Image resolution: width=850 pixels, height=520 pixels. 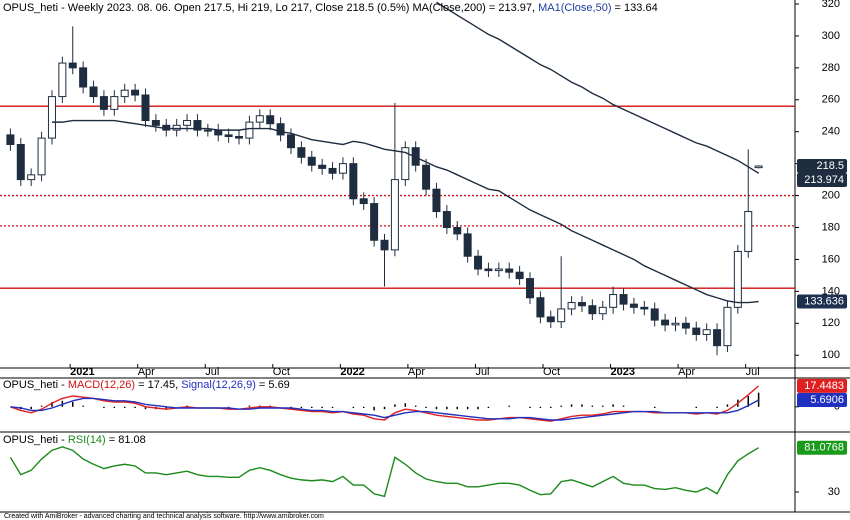 I want to click on title-part: MA1(Close,50), so click(x=574, y=8).